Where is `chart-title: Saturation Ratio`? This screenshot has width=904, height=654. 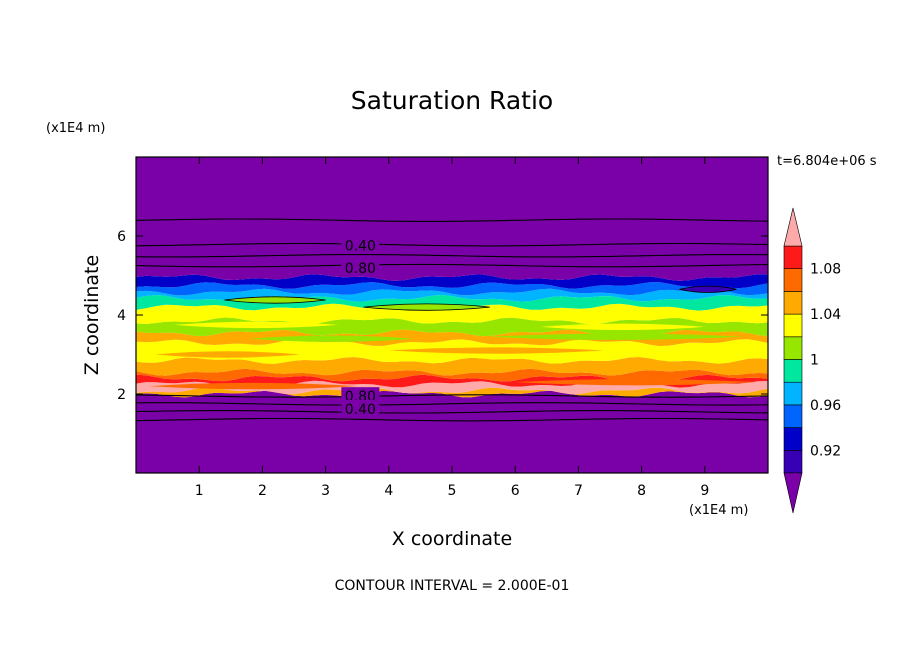
chart-title: Saturation Ratio is located at coordinates (452, 100).